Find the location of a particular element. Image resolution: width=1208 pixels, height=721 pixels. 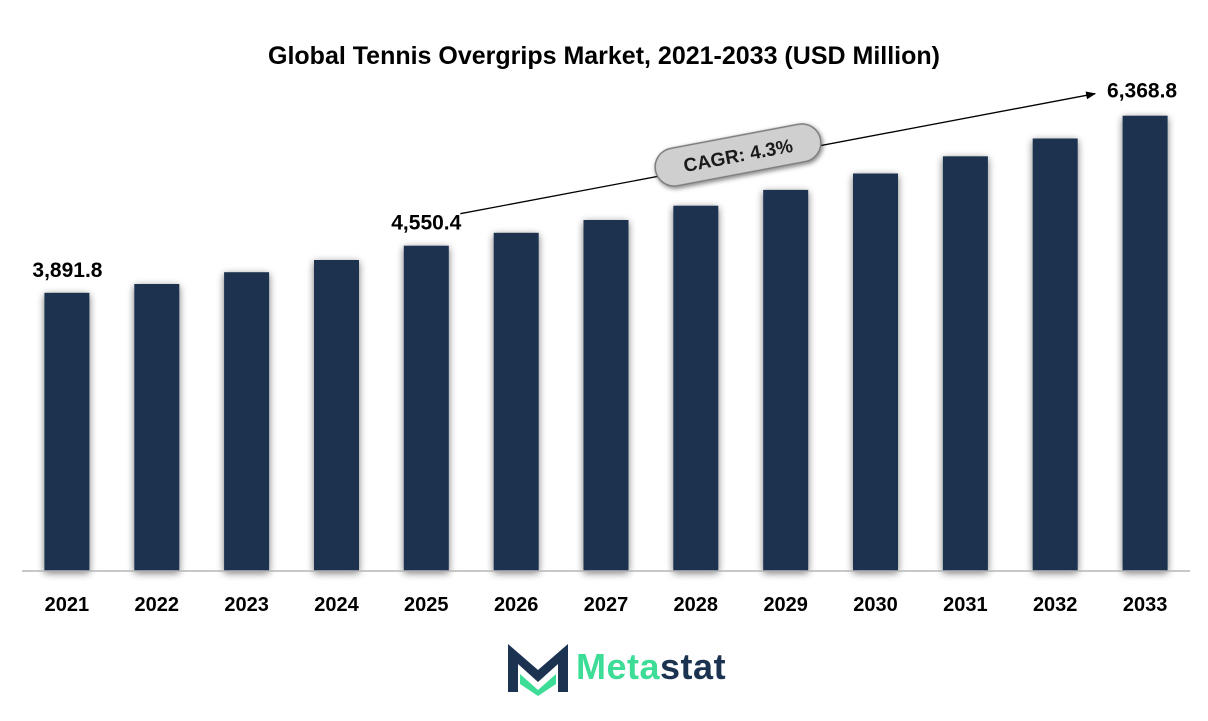

x-tick-label-2033: 2033 is located at coordinates (1145, 605).